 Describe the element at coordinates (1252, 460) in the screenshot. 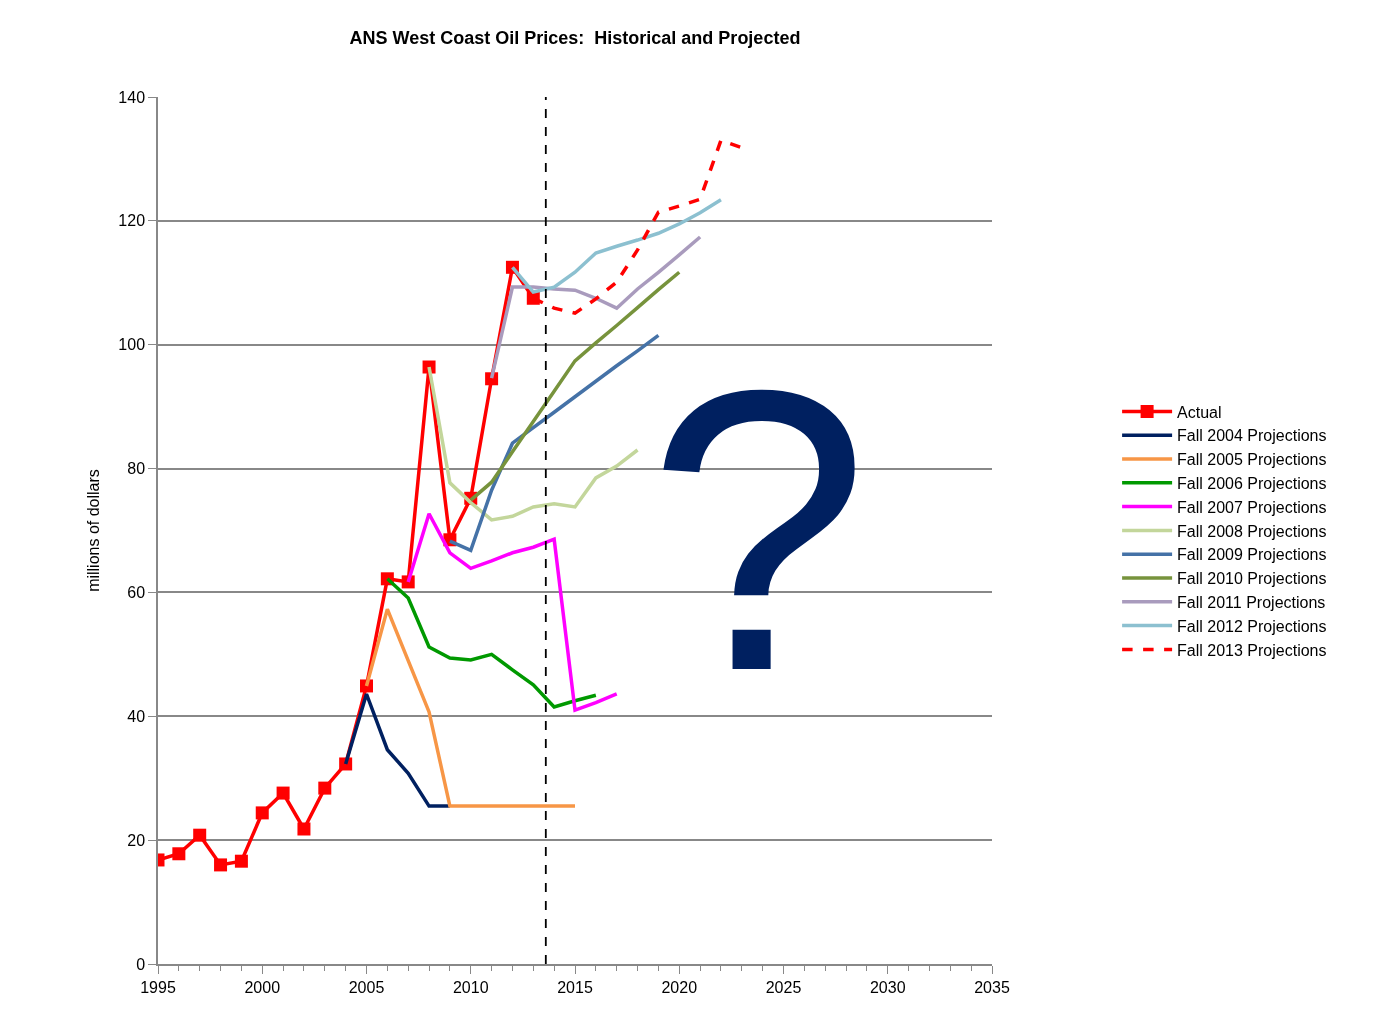

I see `legend-label: Fall 2005 Projections` at that location.